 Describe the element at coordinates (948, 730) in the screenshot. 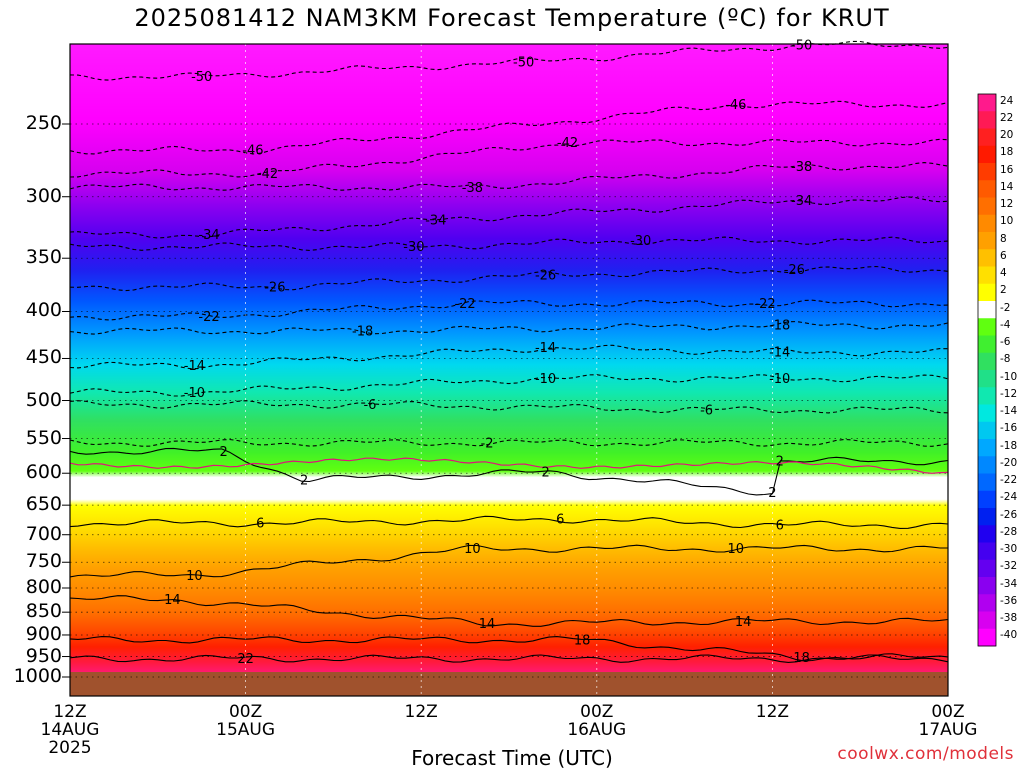

I see `x-tick-label-line: 17AUG` at that location.